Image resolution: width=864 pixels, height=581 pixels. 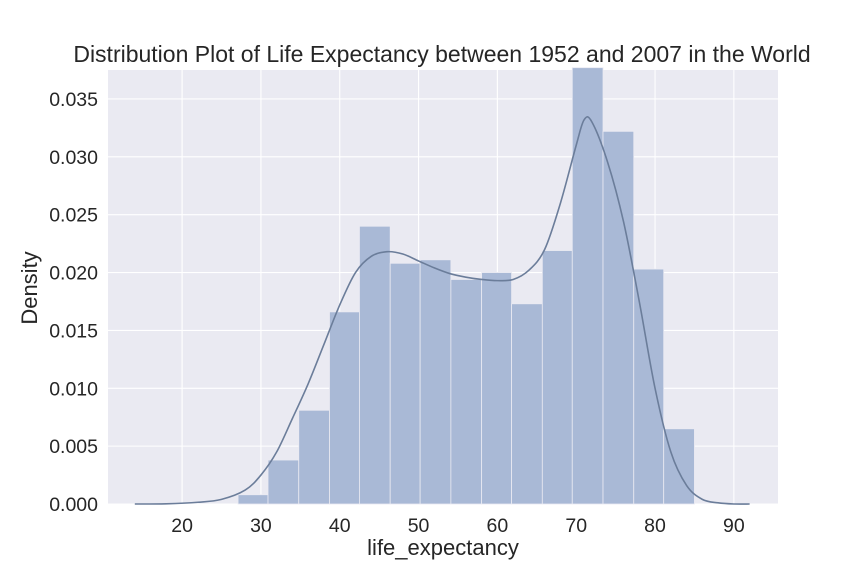 What do you see at coordinates (734, 526) in the screenshot?
I see `x-tick-label: 90` at bounding box center [734, 526].